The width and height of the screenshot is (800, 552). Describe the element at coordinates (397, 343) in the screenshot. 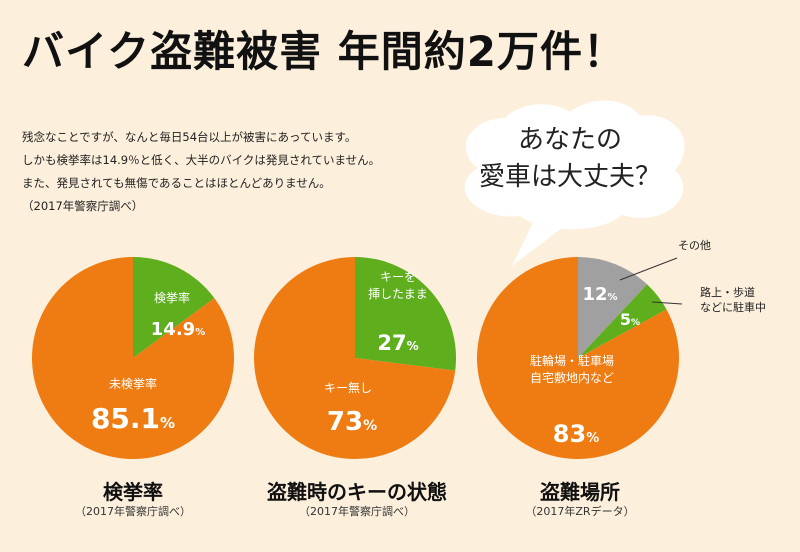

I see `slice-value-label: 27%` at that location.